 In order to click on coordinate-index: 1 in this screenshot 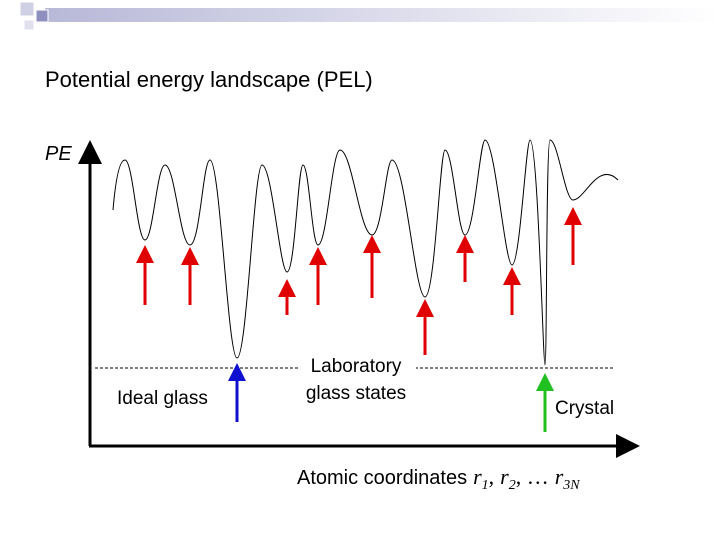, I will do `click(485, 485)`.